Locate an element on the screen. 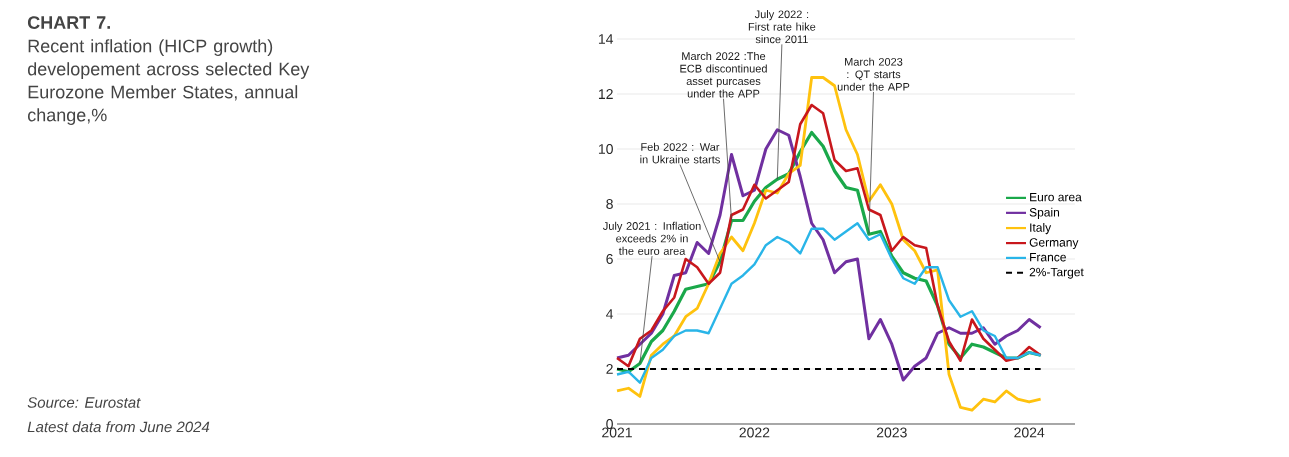 The image size is (1289, 457). y-tick-label: 8 is located at coordinates (609, 204).